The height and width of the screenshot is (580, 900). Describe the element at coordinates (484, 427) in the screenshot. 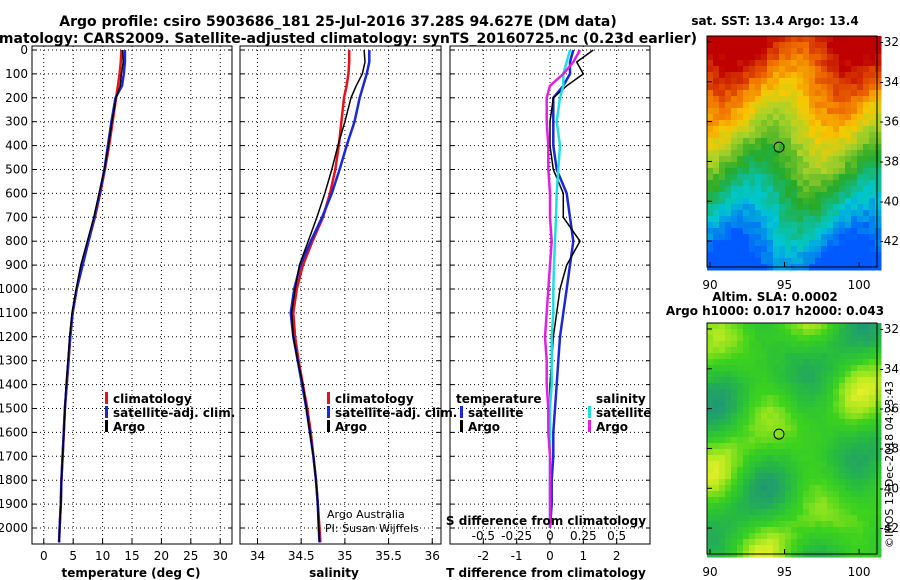

I see `legend-temperature-argo: Argo` at that location.